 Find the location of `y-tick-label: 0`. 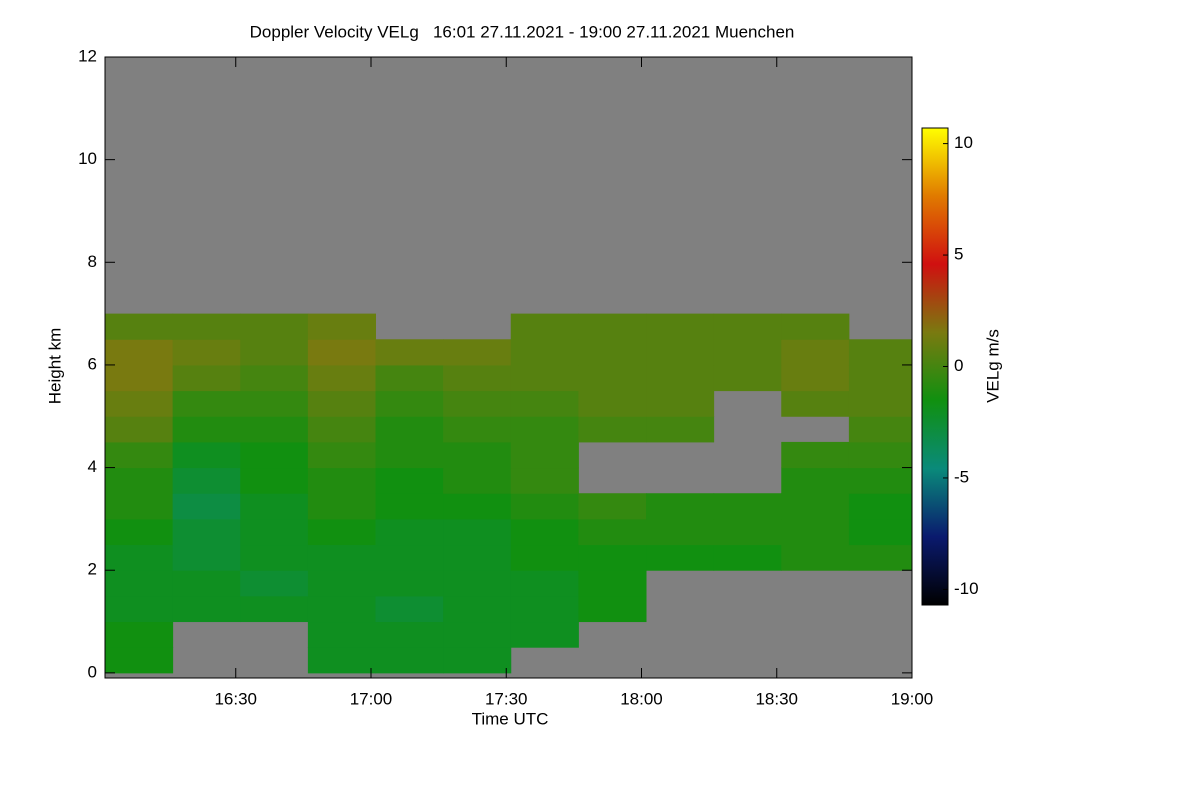

y-tick-label: 0 is located at coordinates (92, 671).